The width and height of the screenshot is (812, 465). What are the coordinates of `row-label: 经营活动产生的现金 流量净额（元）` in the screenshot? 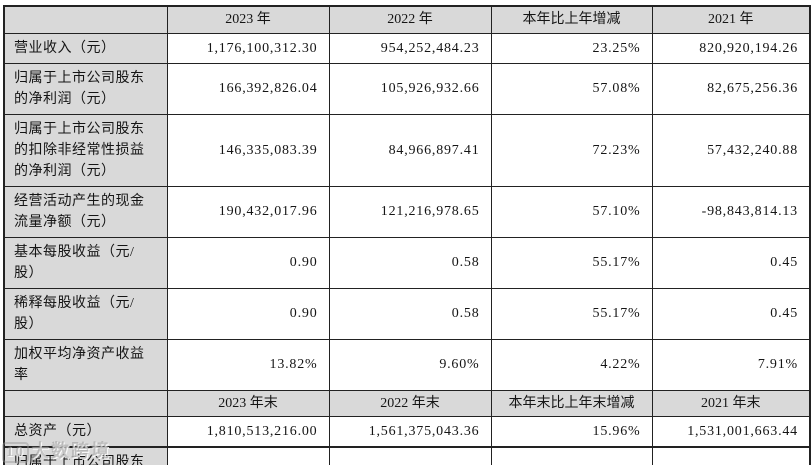 It's located at (85, 211).